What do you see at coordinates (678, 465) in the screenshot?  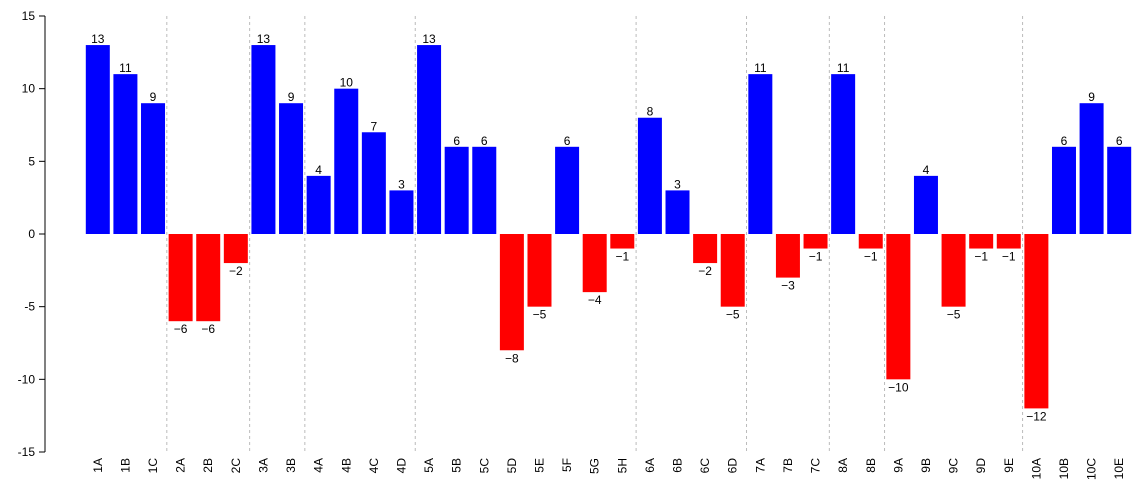 I see `x-tick-label: 6B` at bounding box center [678, 465].